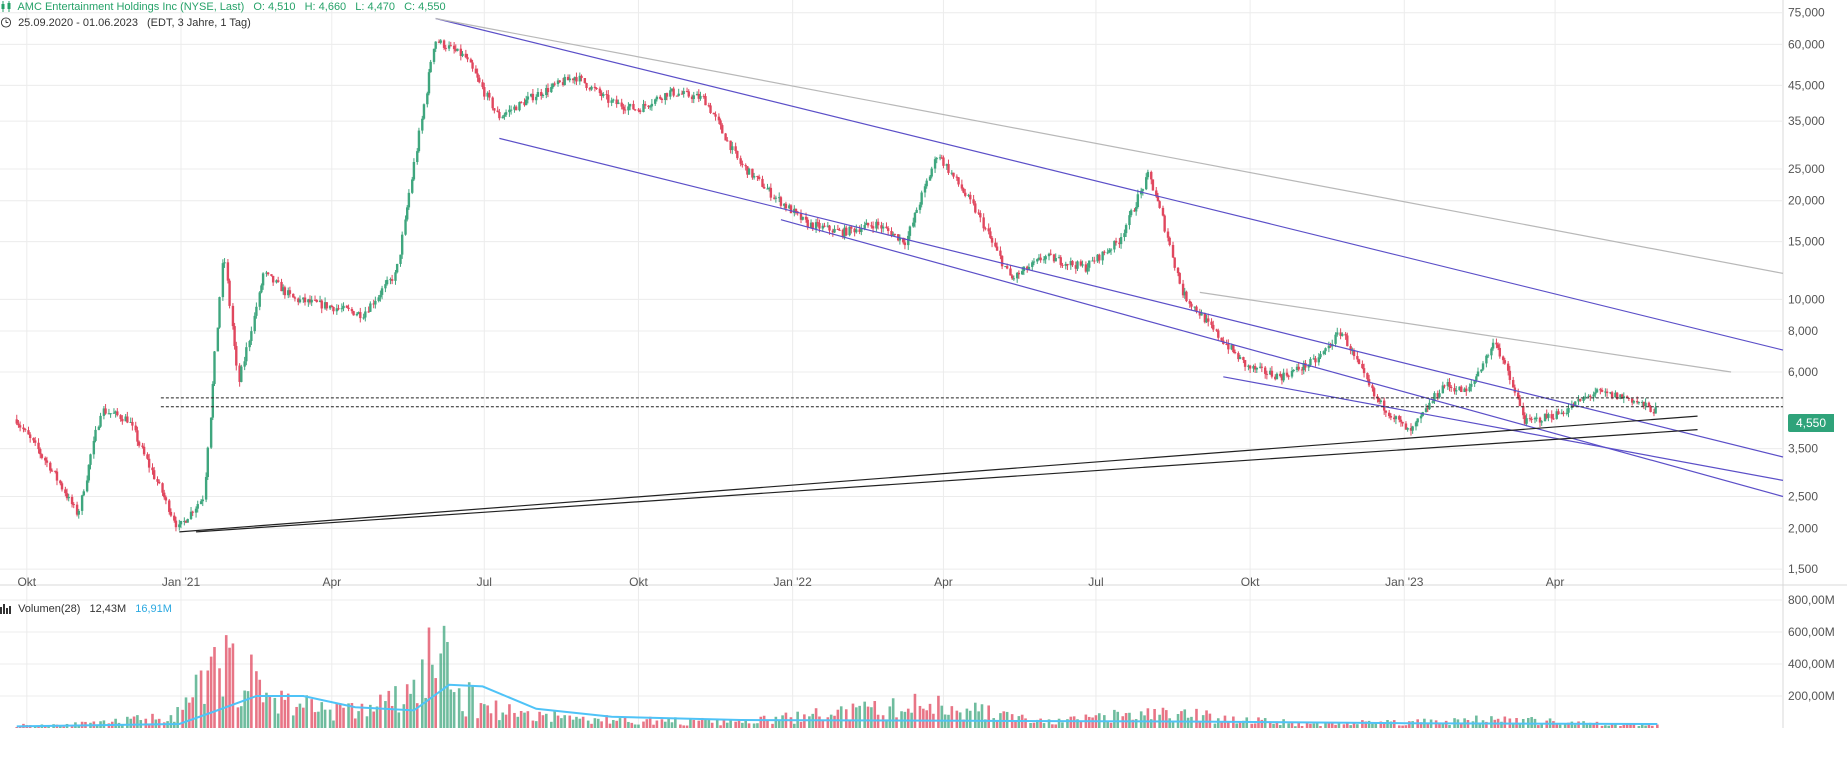 The width and height of the screenshot is (1847, 761). What do you see at coordinates (1811, 600) in the screenshot?
I see `volume-tick-label: 800,00M` at bounding box center [1811, 600].